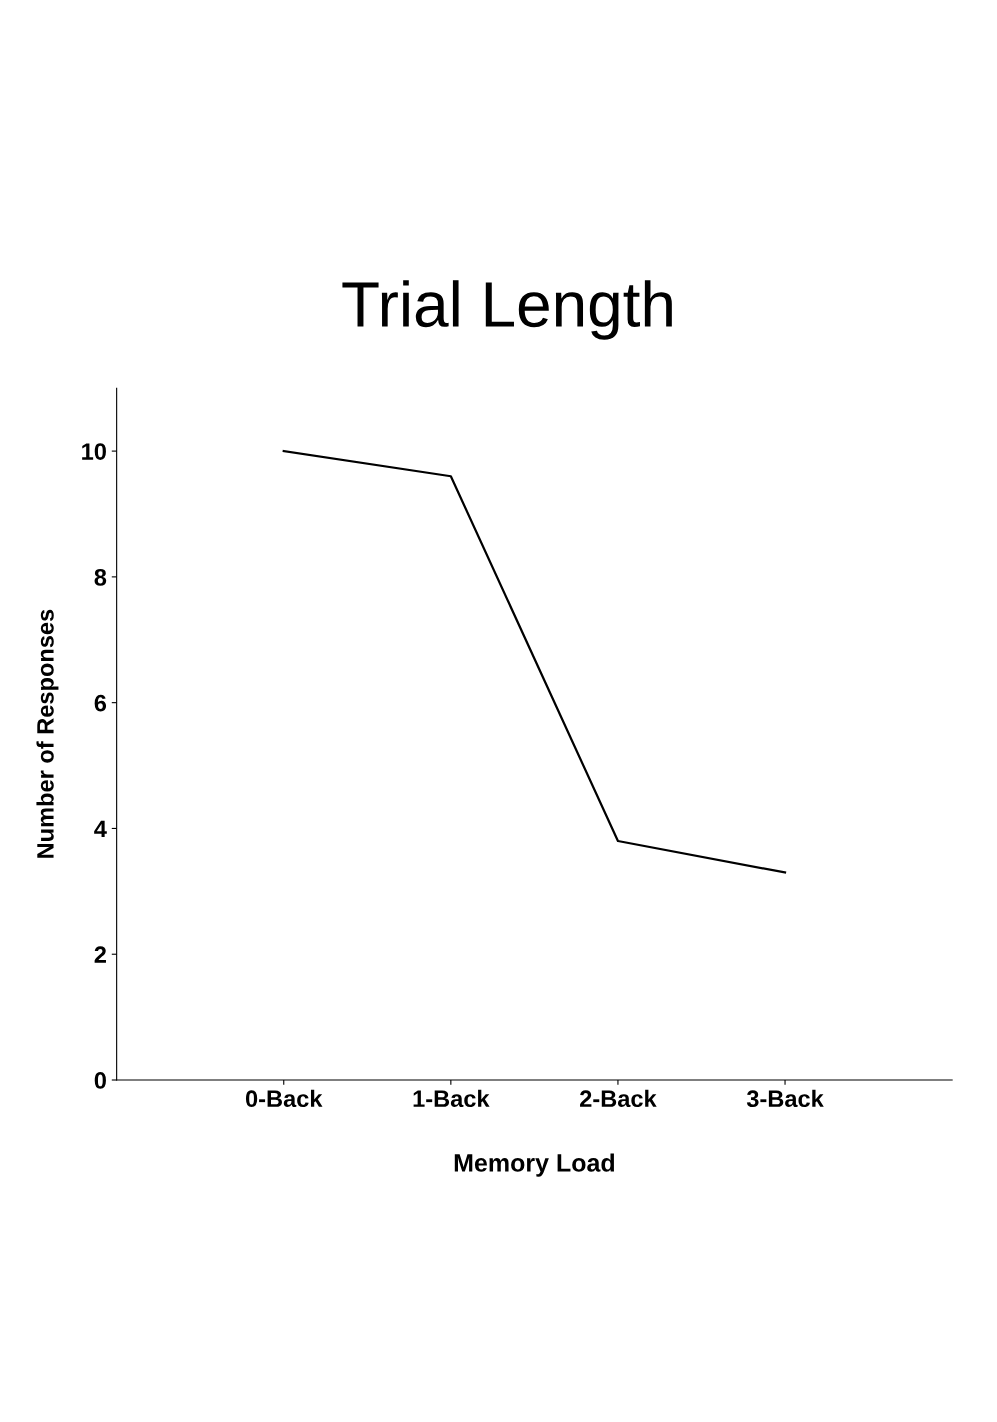  Describe the element at coordinates (785, 1098) in the screenshot. I see `x-tick-label: 3-Back` at that location.